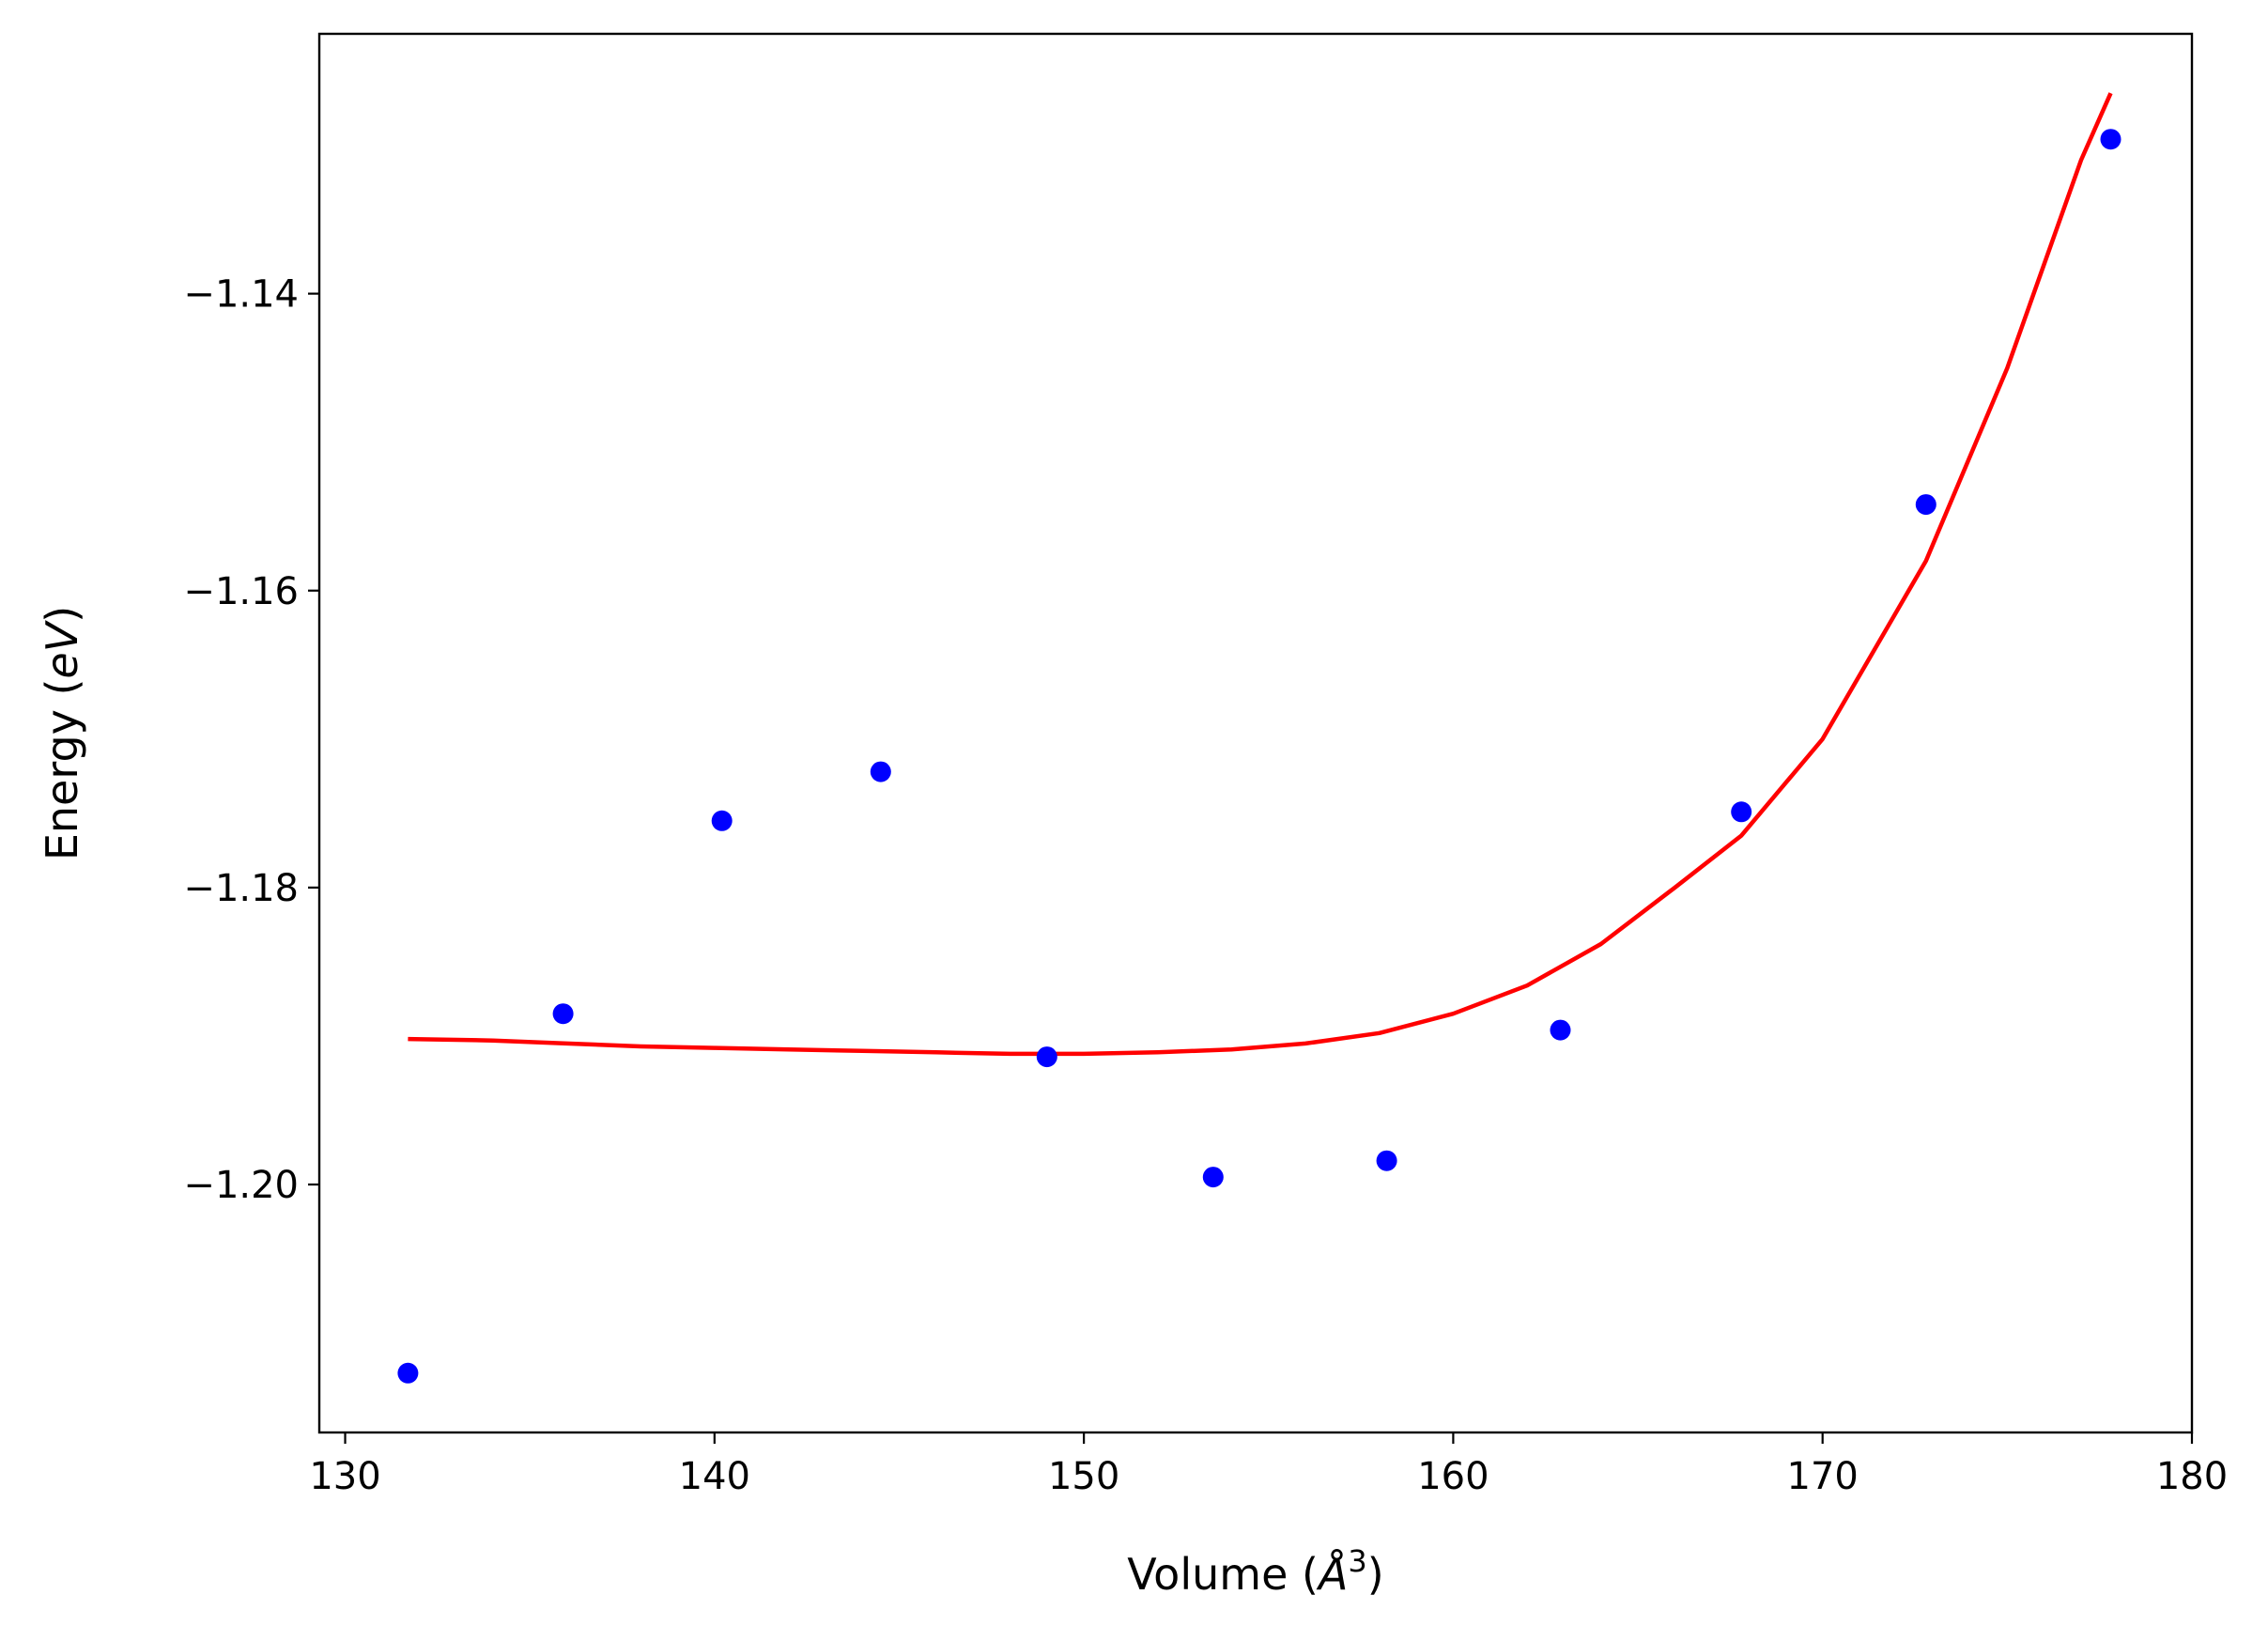 Image resolution: width=2268 pixels, height=1641 pixels. Describe the element at coordinates (345, 1476) in the screenshot. I see `x-tick-label: 130` at that location.